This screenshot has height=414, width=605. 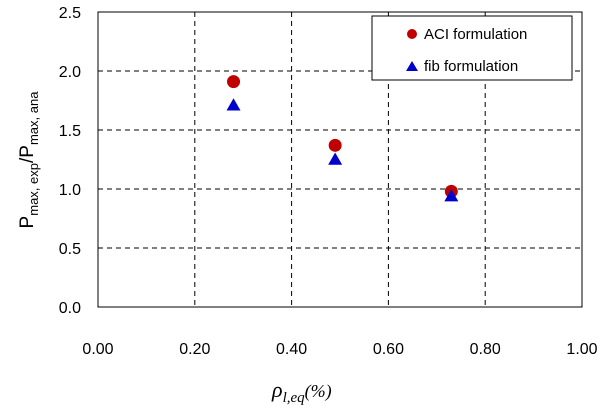 What do you see at coordinates (70, 72) in the screenshot?
I see `y-tick-label: 2.0` at bounding box center [70, 72].